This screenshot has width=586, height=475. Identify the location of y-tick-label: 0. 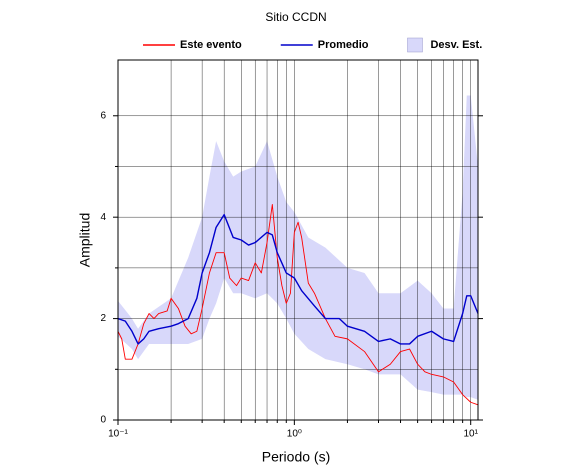
(103, 420).